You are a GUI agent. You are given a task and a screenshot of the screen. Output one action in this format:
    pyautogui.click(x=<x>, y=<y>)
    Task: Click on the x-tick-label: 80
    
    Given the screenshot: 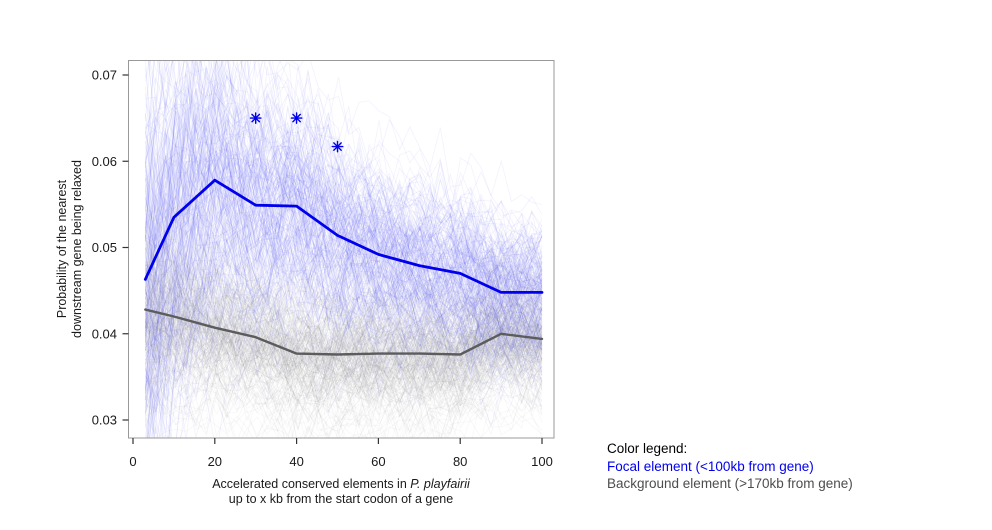 What is the action you would take?
    pyautogui.click(x=460, y=461)
    